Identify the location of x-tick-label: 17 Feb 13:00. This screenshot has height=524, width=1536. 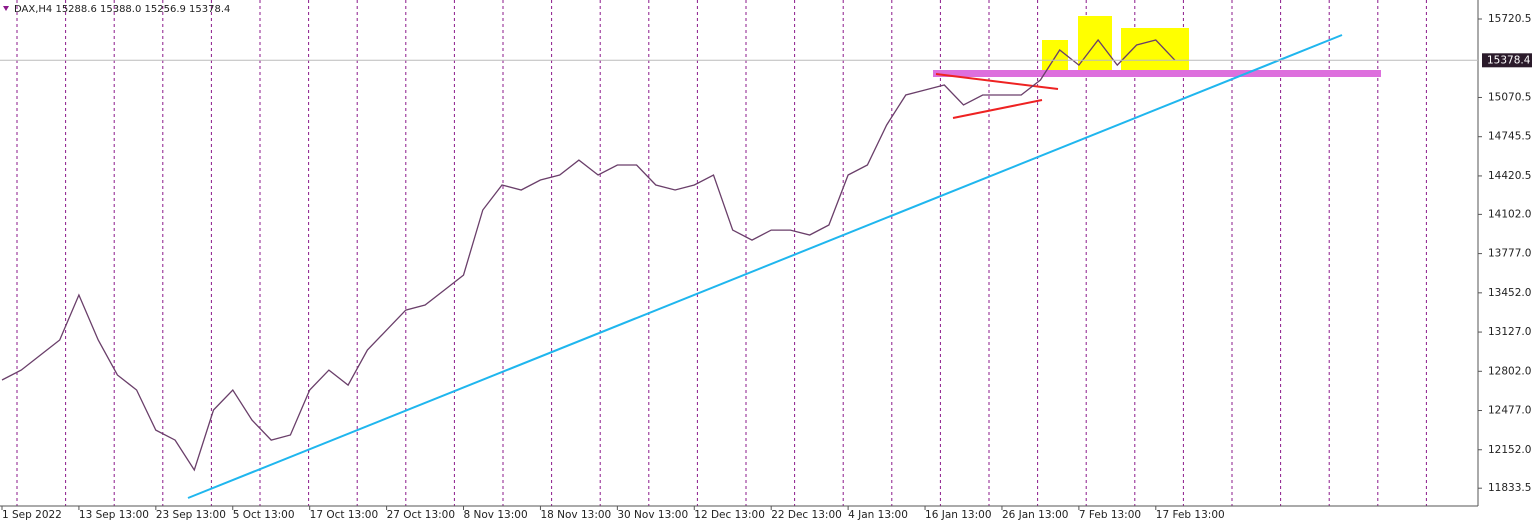
(1190, 515).